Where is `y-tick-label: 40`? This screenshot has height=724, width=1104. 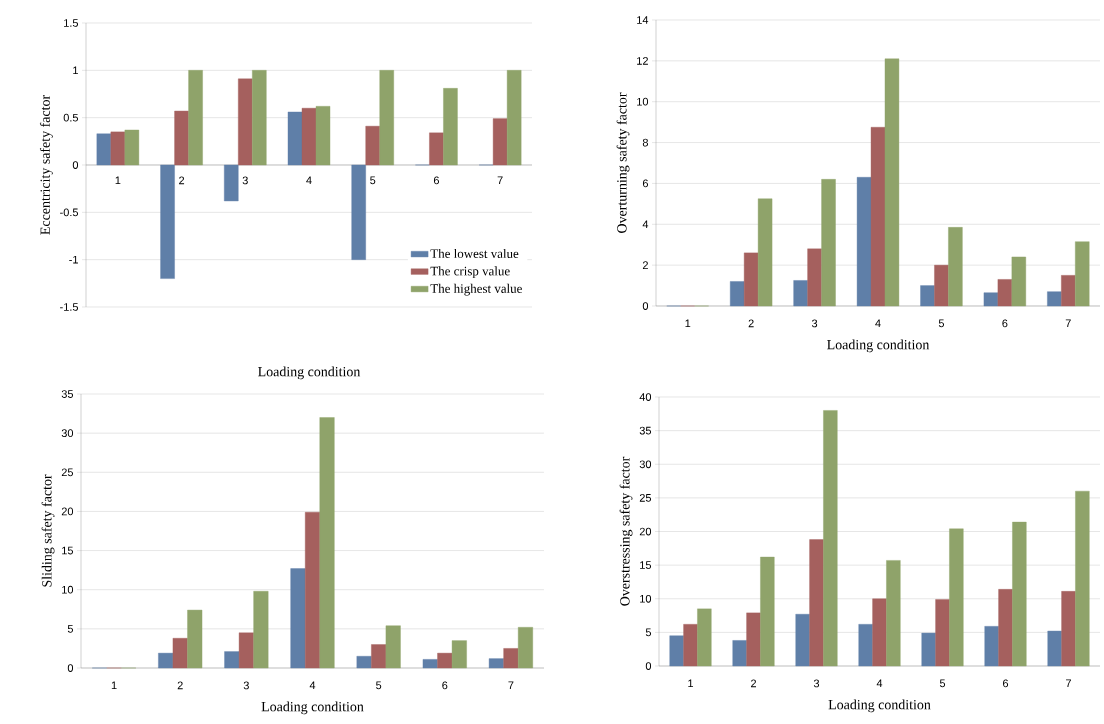
y-tick-label: 40 is located at coordinates (645, 397).